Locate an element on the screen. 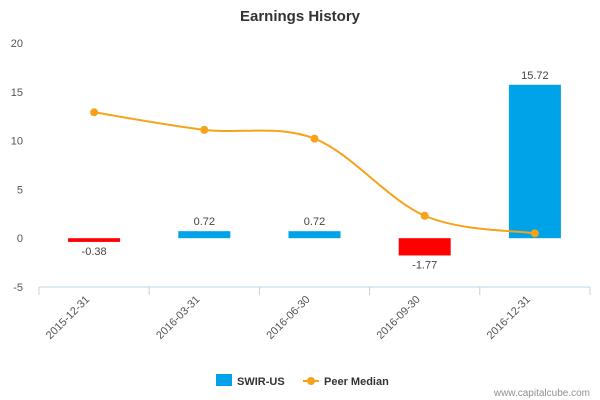 The height and width of the screenshot is (400, 600). x-tick-label: 2016-12-31 is located at coordinates (509, 318).